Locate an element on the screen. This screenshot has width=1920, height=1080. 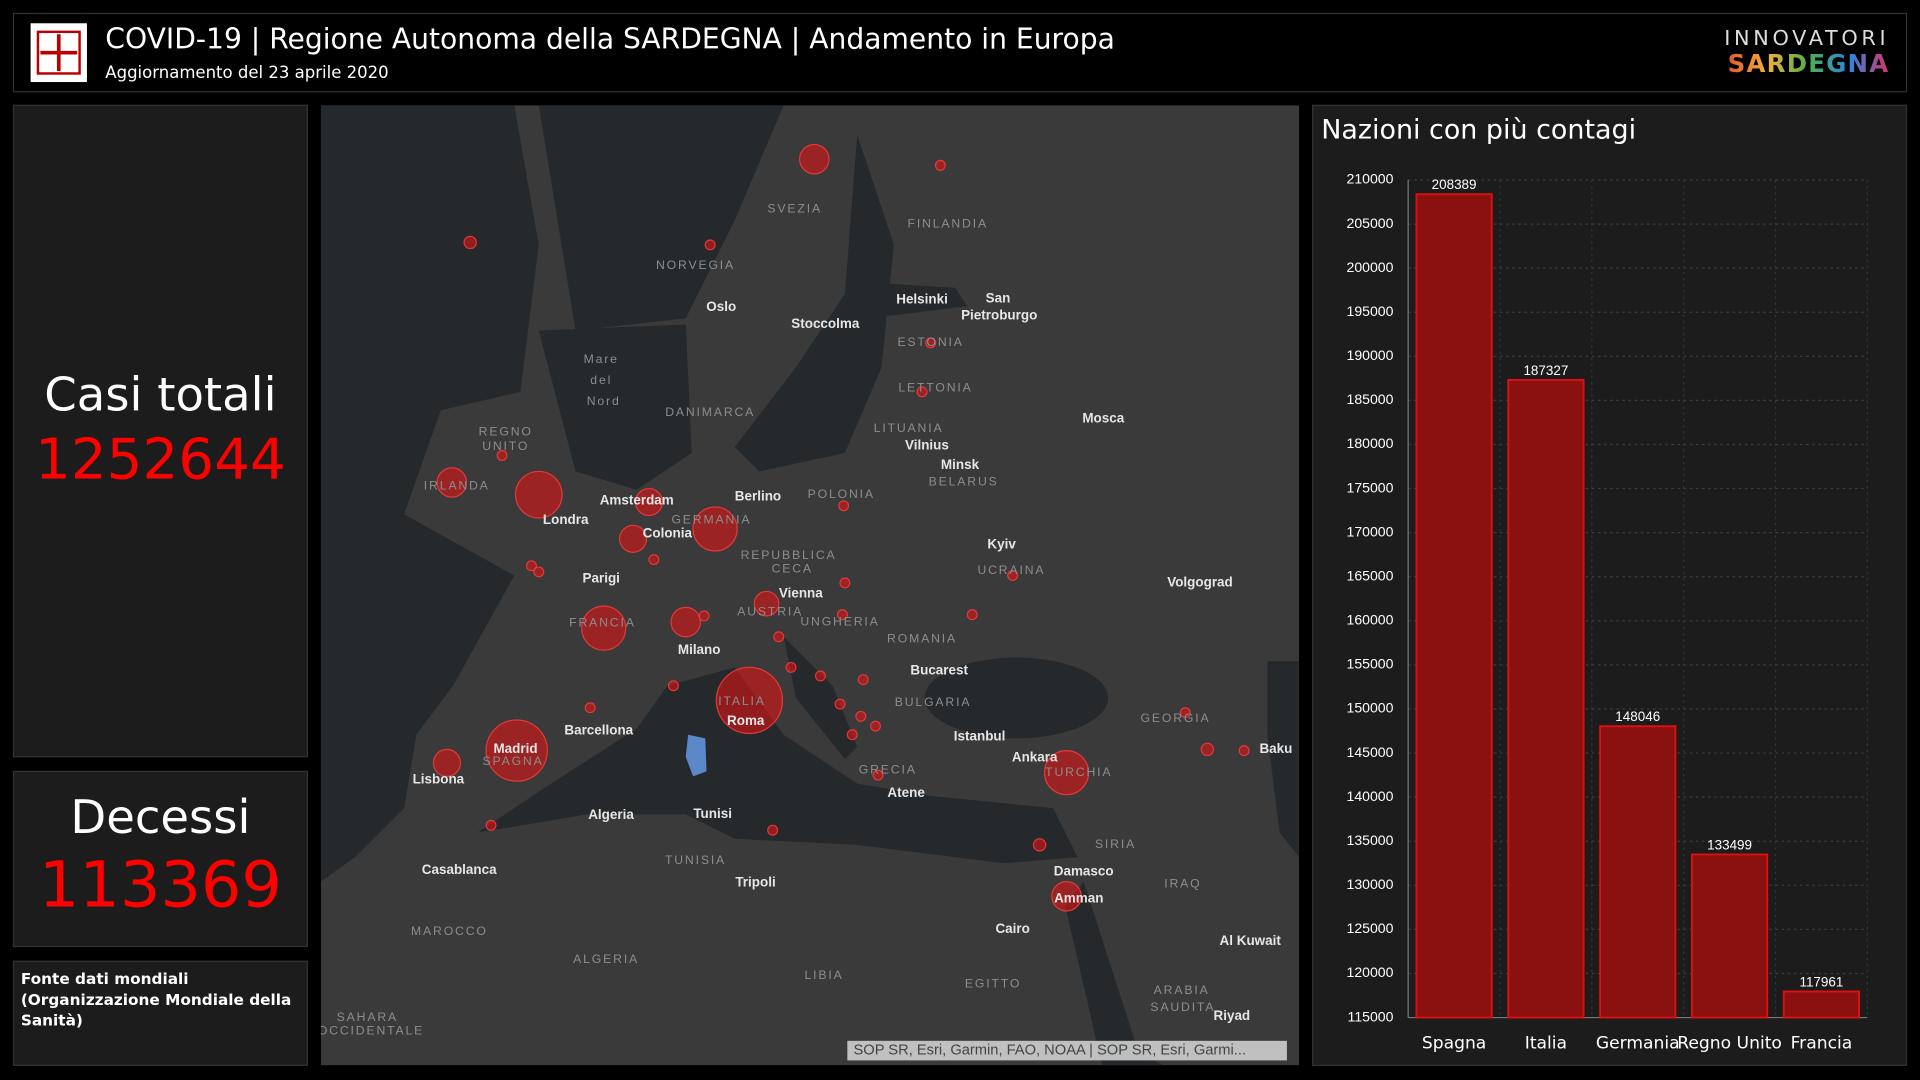
stat-label: Decessi is located at coordinates (160, 817).